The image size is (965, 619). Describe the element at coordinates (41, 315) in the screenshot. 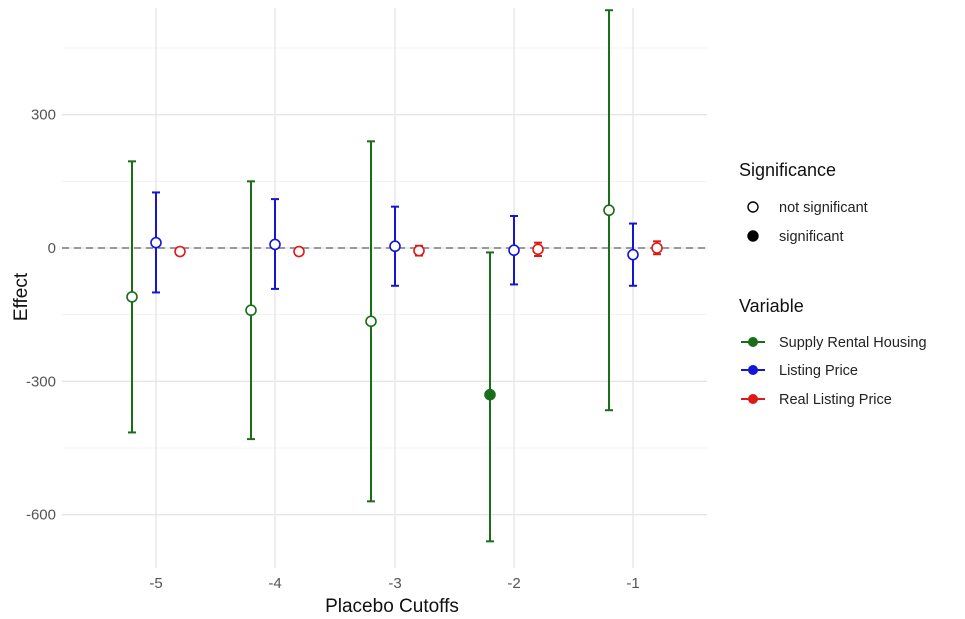

I see `y-axis-ticks: 300 0 -300 -600` at that location.